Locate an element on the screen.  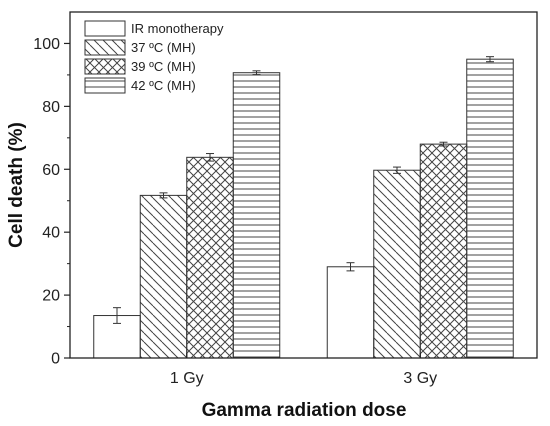
y-tick-label: 60 is located at coordinates (51, 170).